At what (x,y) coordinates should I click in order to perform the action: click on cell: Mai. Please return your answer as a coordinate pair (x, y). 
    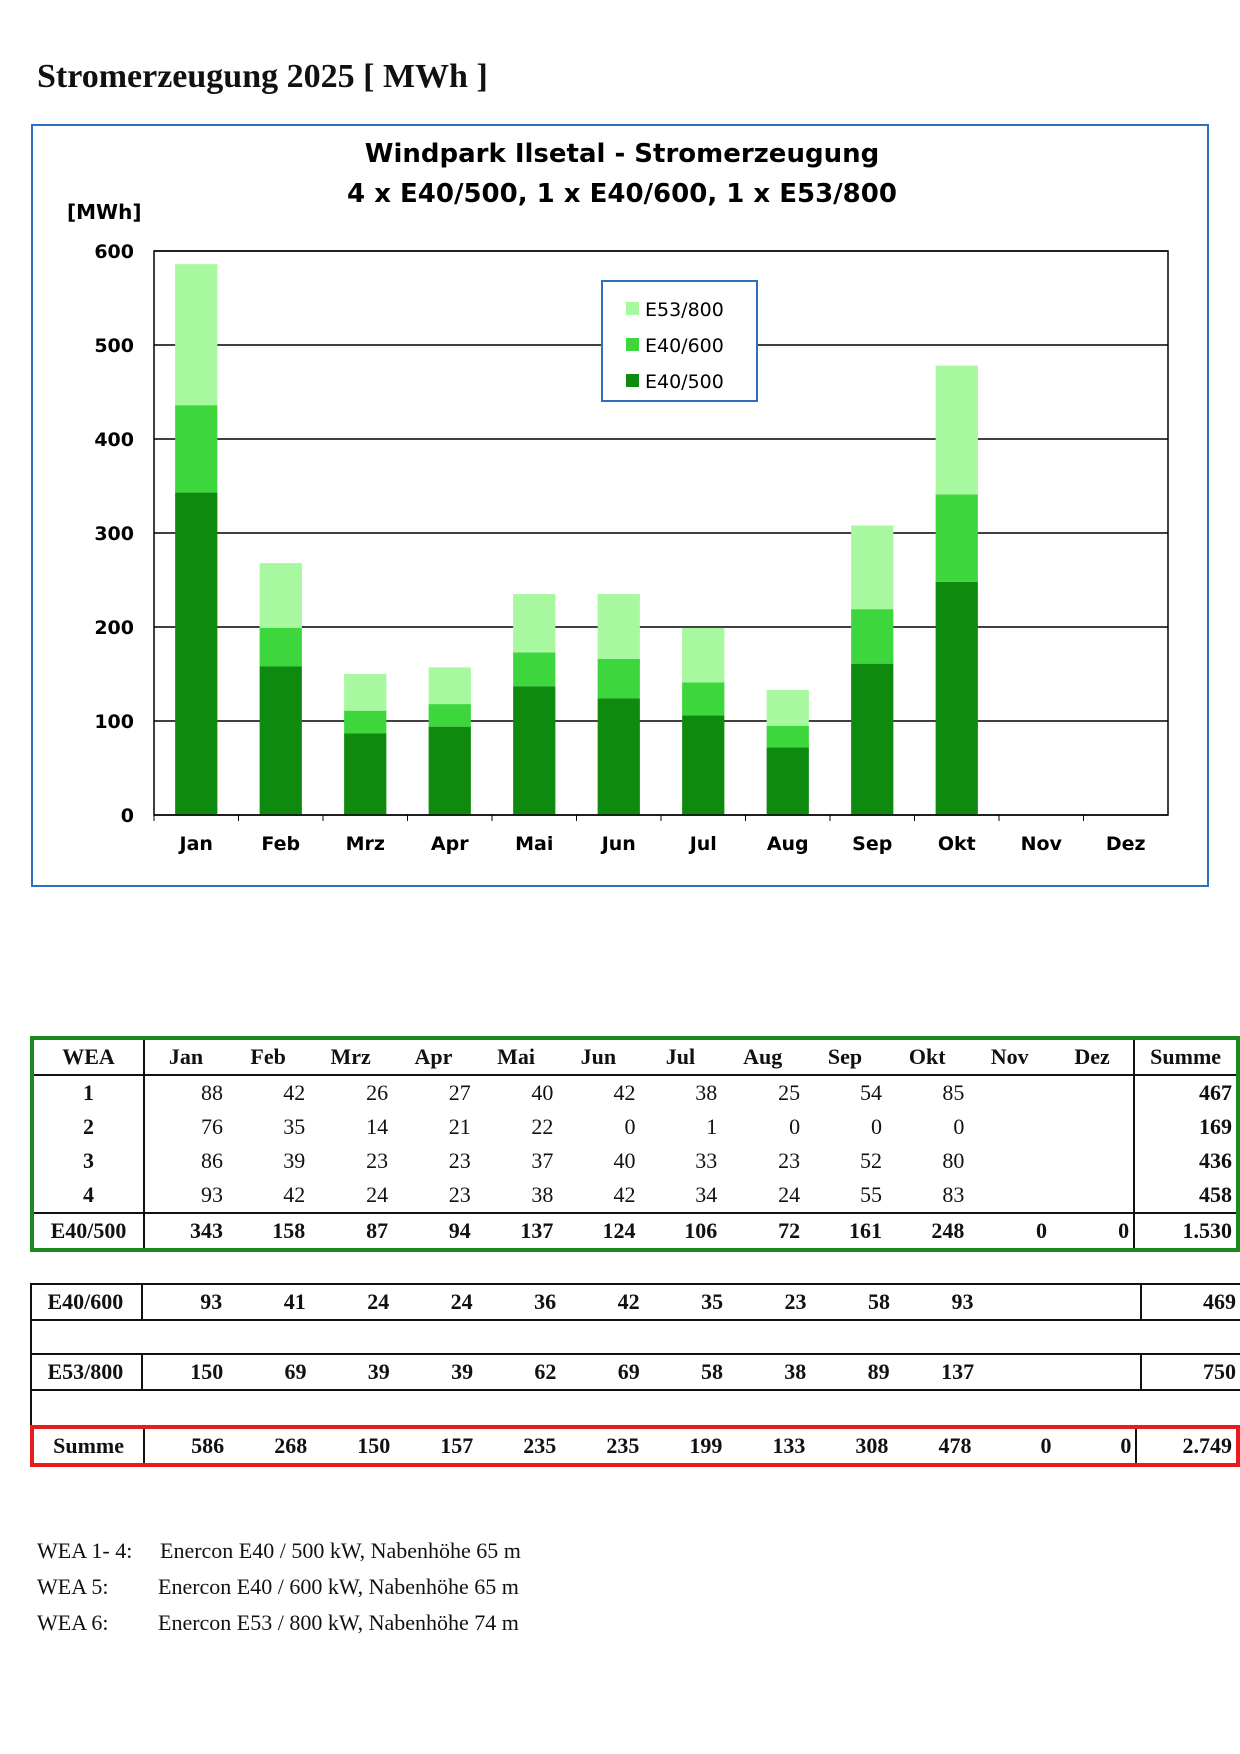
    Looking at the image, I should click on (516, 1057).